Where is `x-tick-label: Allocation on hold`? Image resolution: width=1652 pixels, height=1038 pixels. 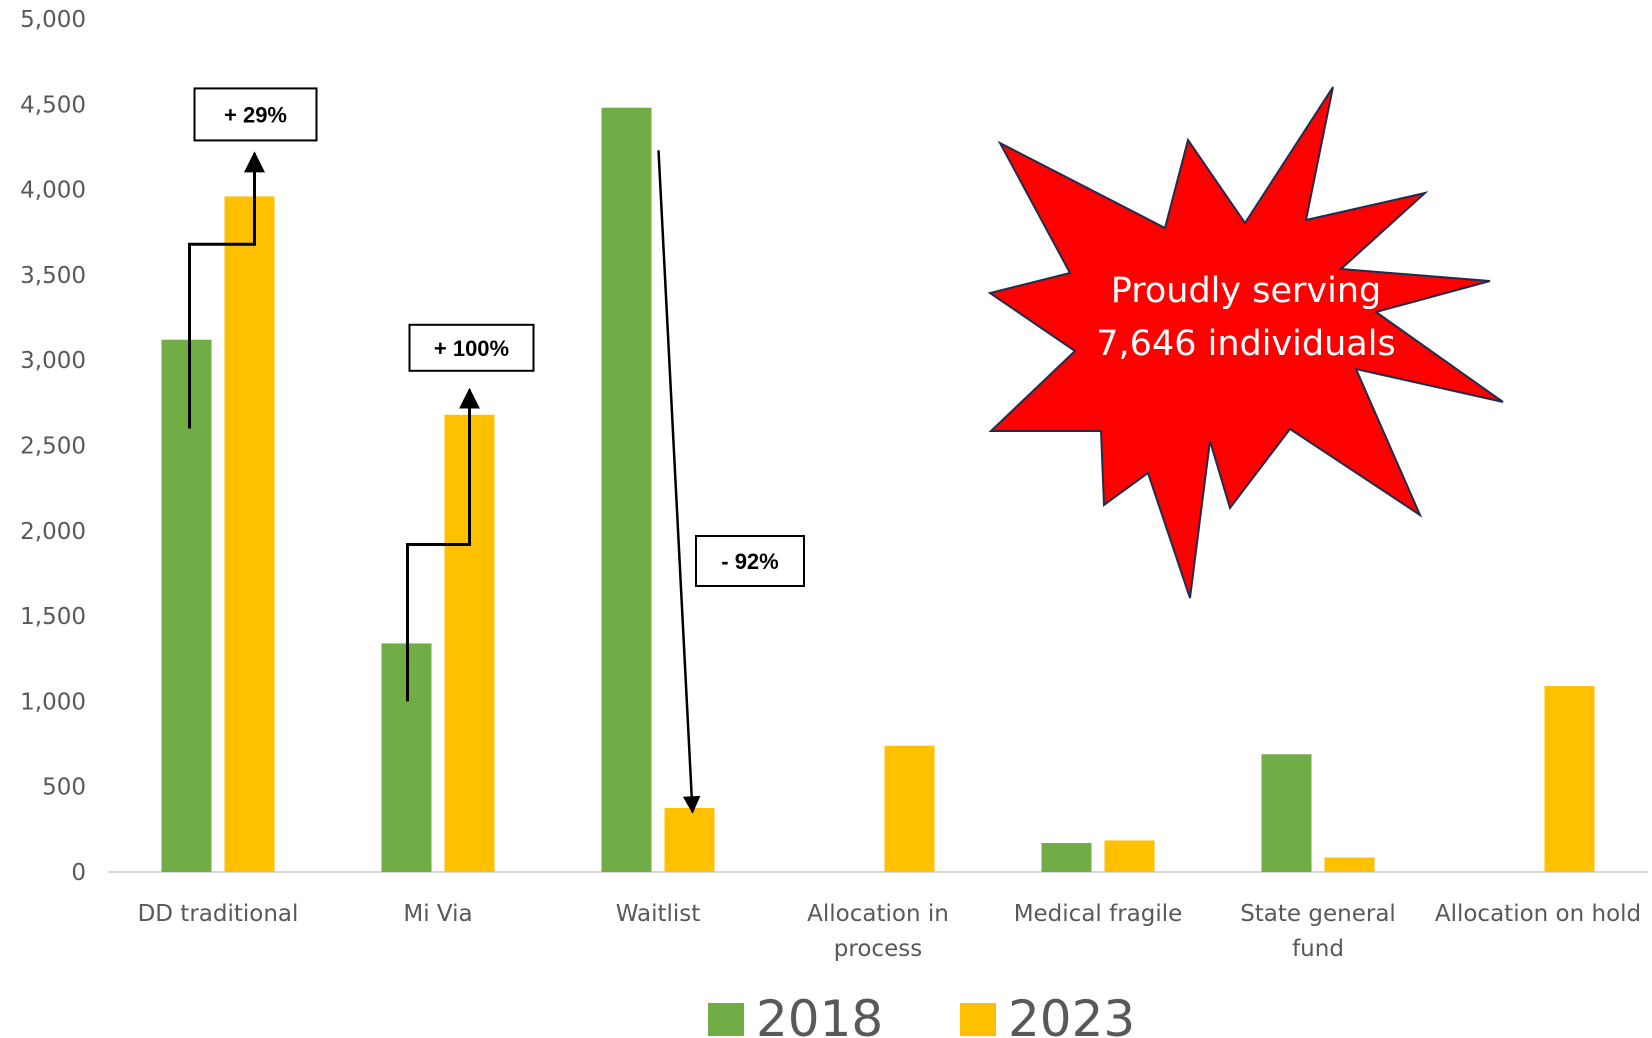 x-tick-label: Allocation on hold is located at coordinates (1538, 914).